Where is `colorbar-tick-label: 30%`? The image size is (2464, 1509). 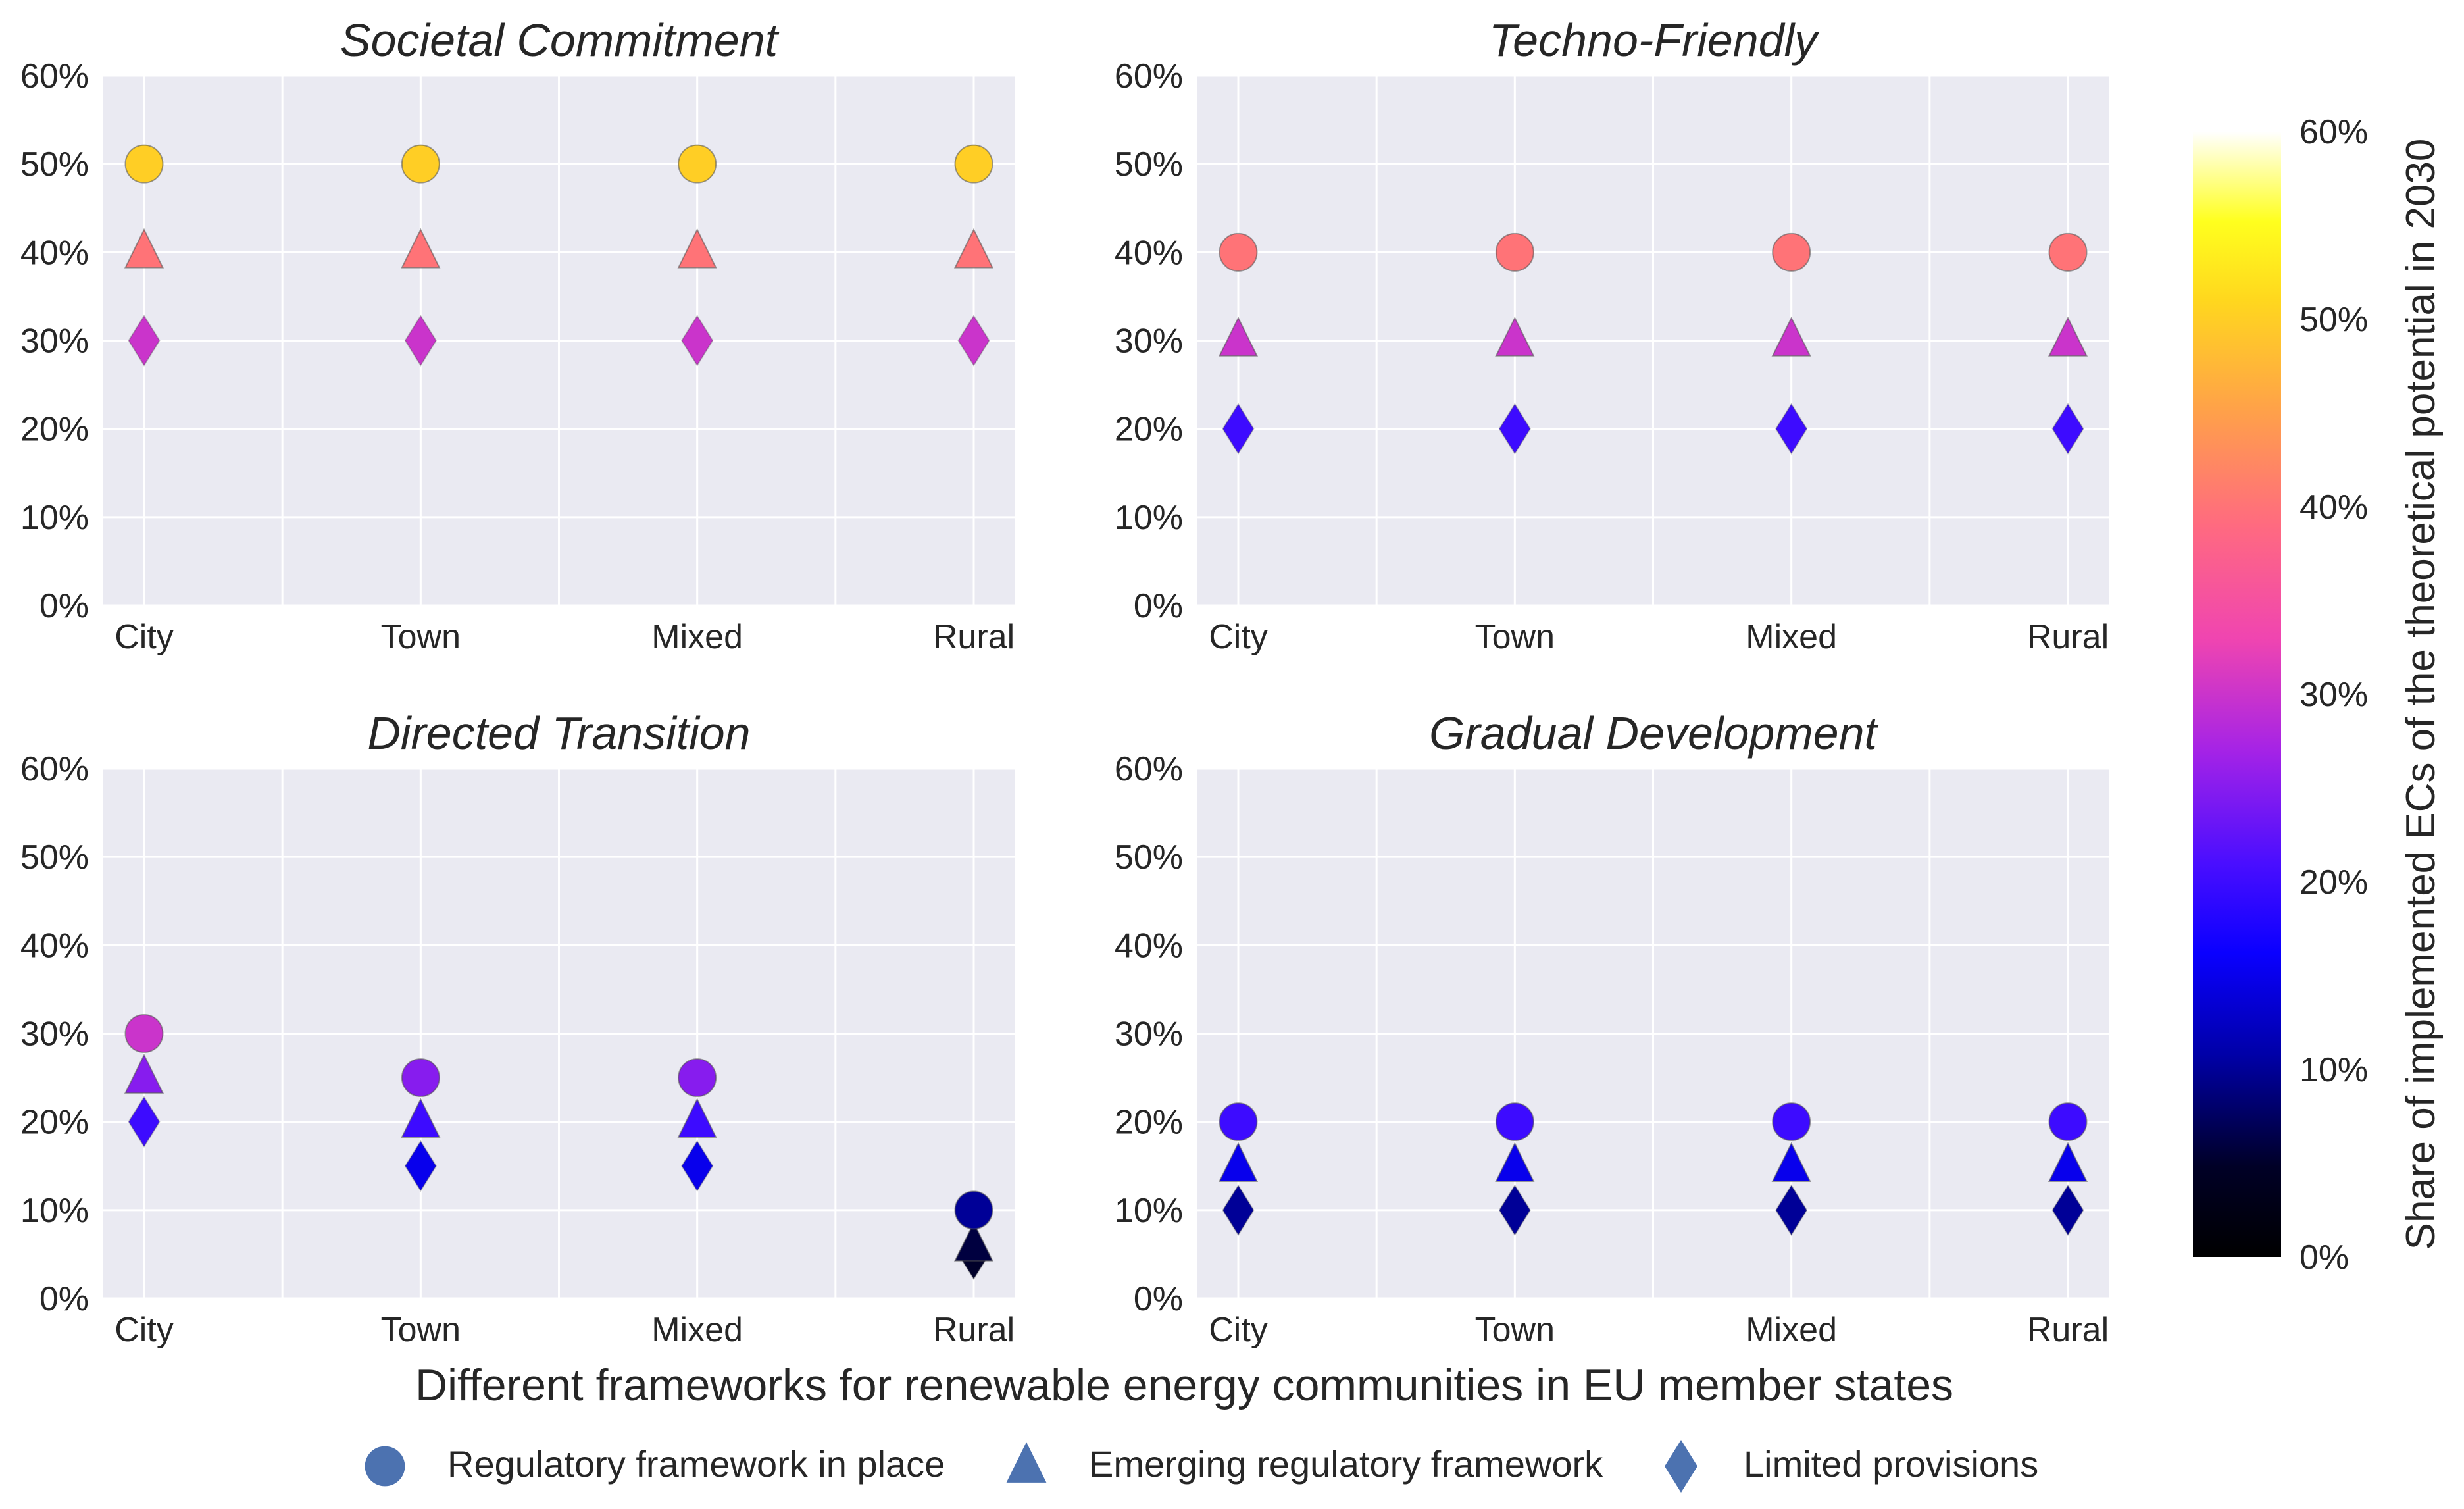
colorbar-tick-label: 30% is located at coordinates (2334, 695).